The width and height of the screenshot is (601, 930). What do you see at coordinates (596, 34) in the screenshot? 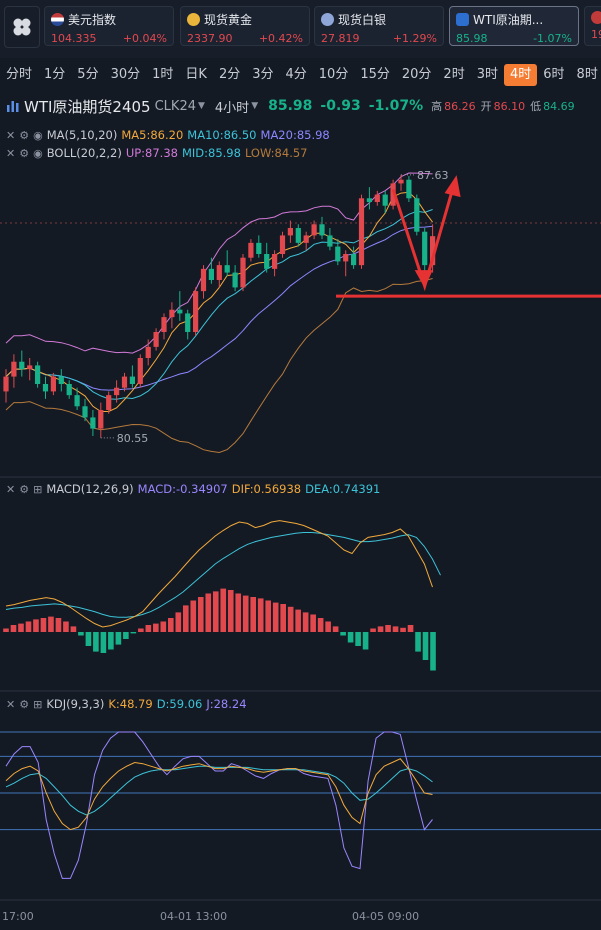
I see `ticker-price: 19` at bounding box center [596, 34].